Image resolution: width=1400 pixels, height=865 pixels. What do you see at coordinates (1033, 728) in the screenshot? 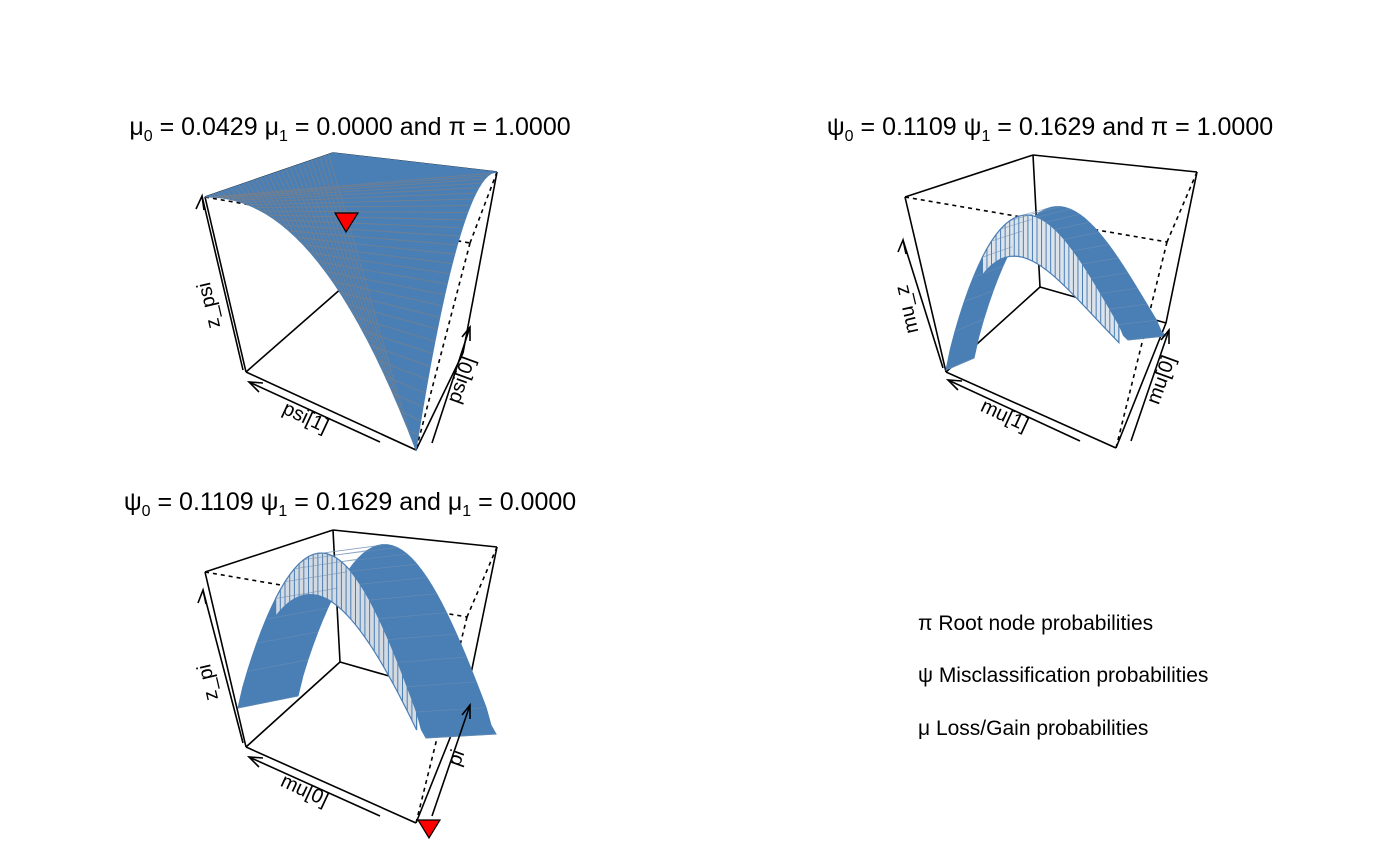
I see `legend-item-mu: μ Loss/Gain probabilities` at bounding box center [1033, 728].